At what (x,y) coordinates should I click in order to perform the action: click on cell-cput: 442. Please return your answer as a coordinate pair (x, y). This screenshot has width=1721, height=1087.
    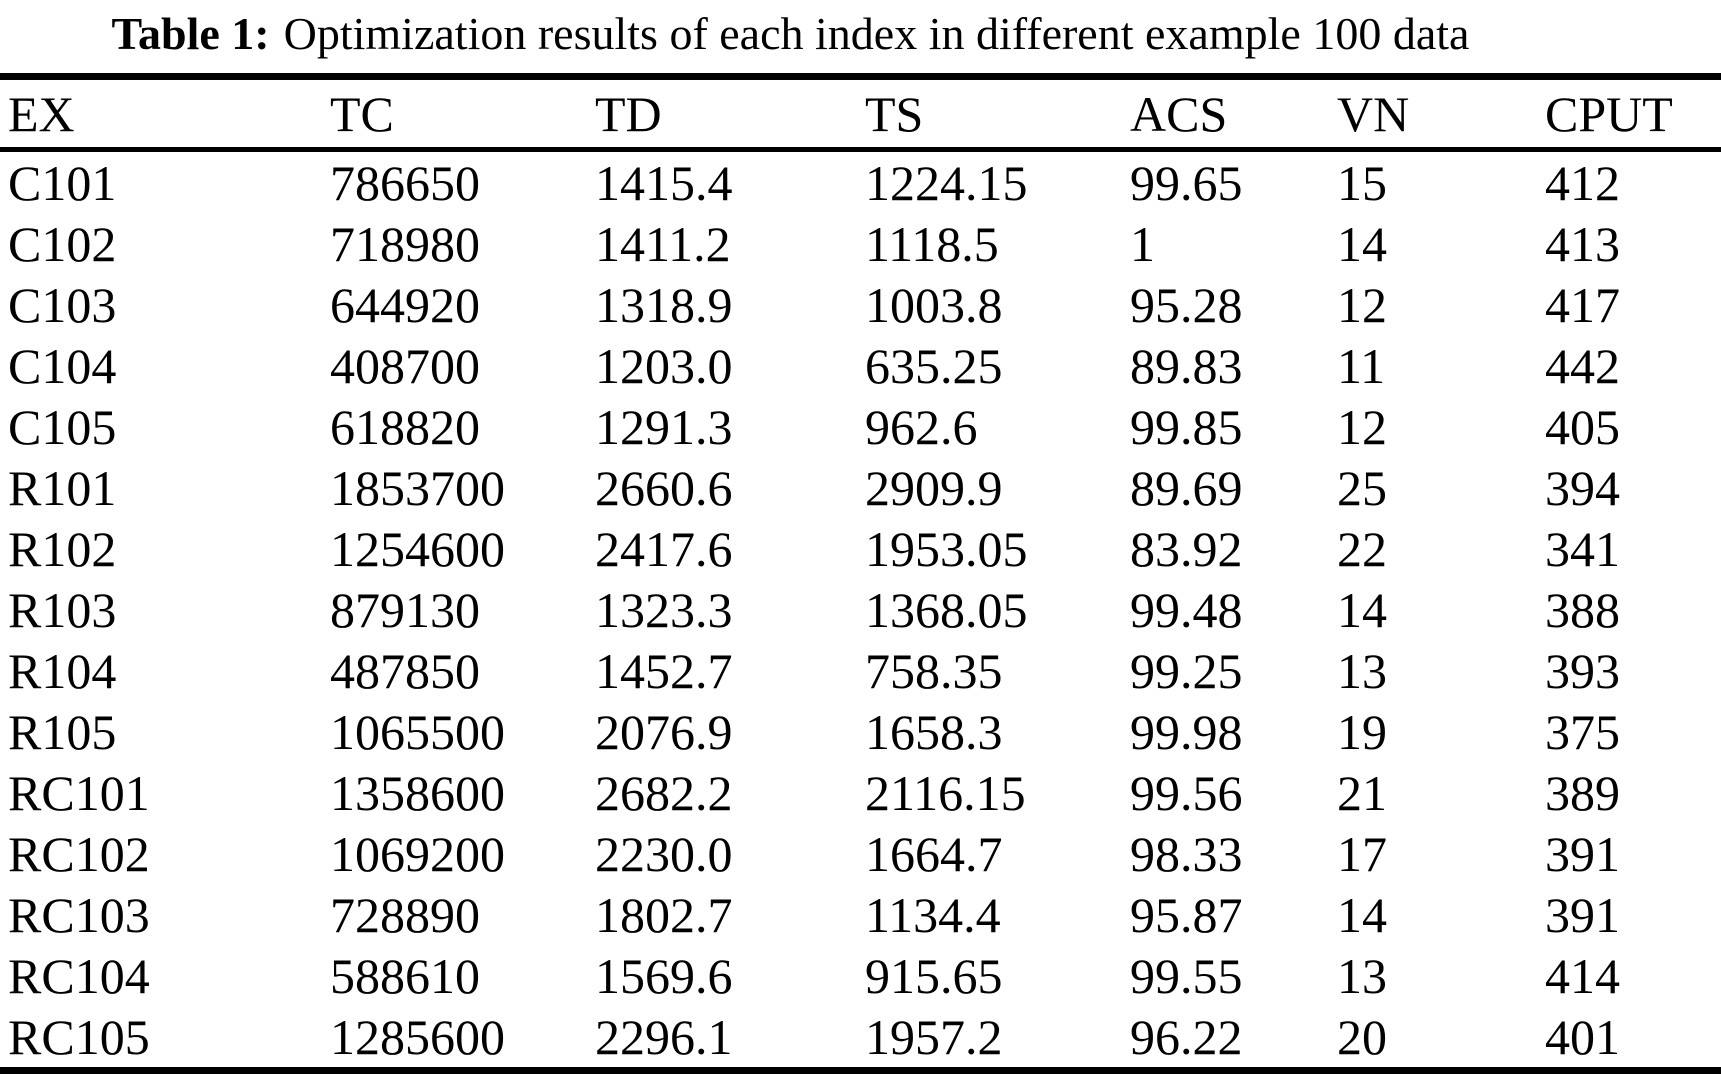
    Looking at the image, I should click on (1582, 365).